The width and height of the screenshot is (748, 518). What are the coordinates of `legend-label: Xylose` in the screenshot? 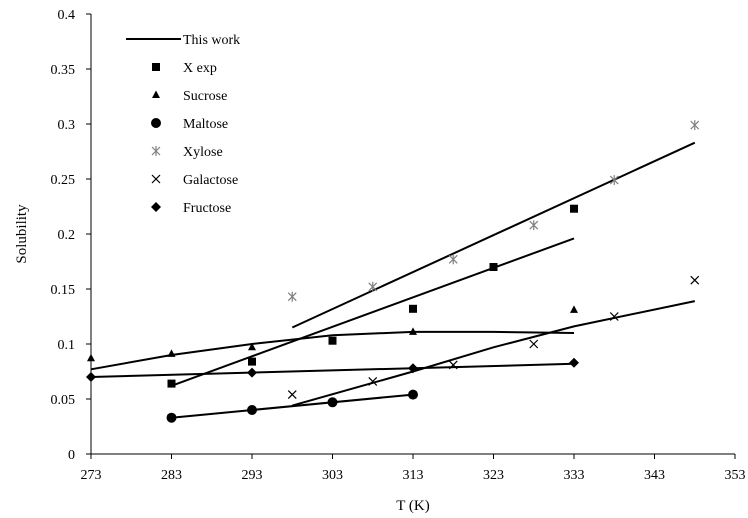 It's located at (203, 152).